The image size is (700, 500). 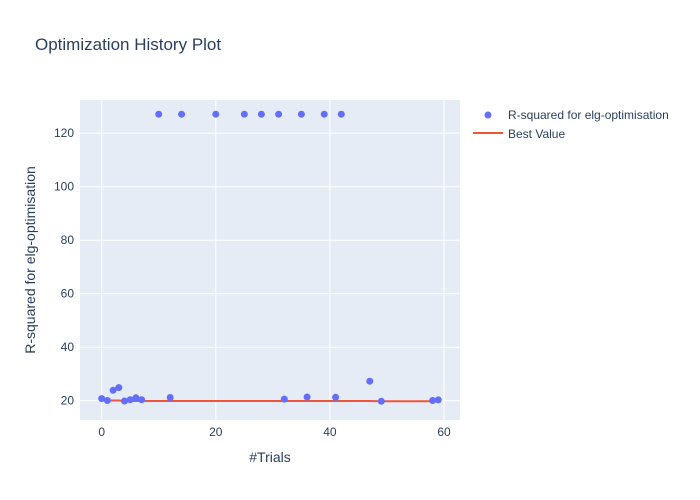 What do you see at coordinates (64, 187) in the screenshot?
I see `y-tick-label: 100` at bounding box center [64, 187].